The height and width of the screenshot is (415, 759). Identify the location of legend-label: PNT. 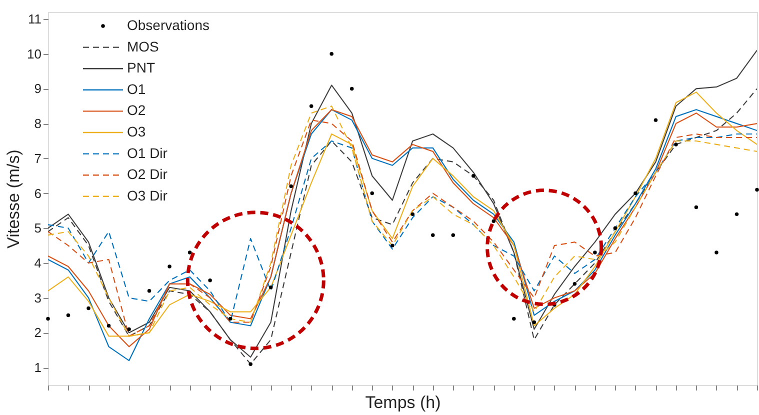
(141, 68).